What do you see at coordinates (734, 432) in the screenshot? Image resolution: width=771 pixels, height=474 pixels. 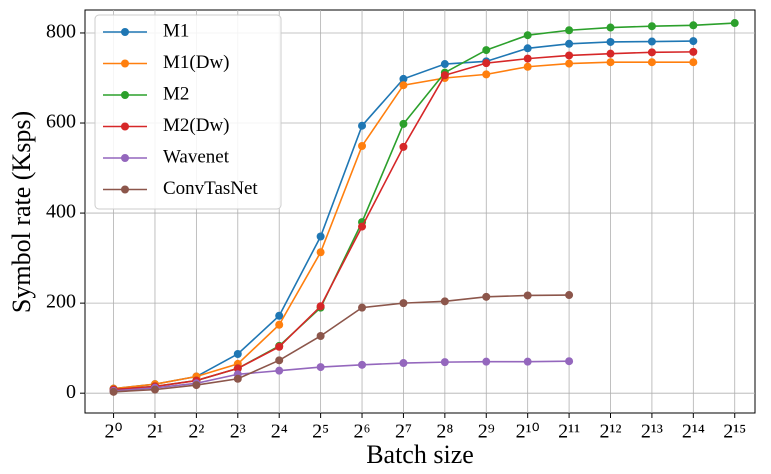 I see `x-tick-label: 2¹⁵` at bounding box center [734, 432].